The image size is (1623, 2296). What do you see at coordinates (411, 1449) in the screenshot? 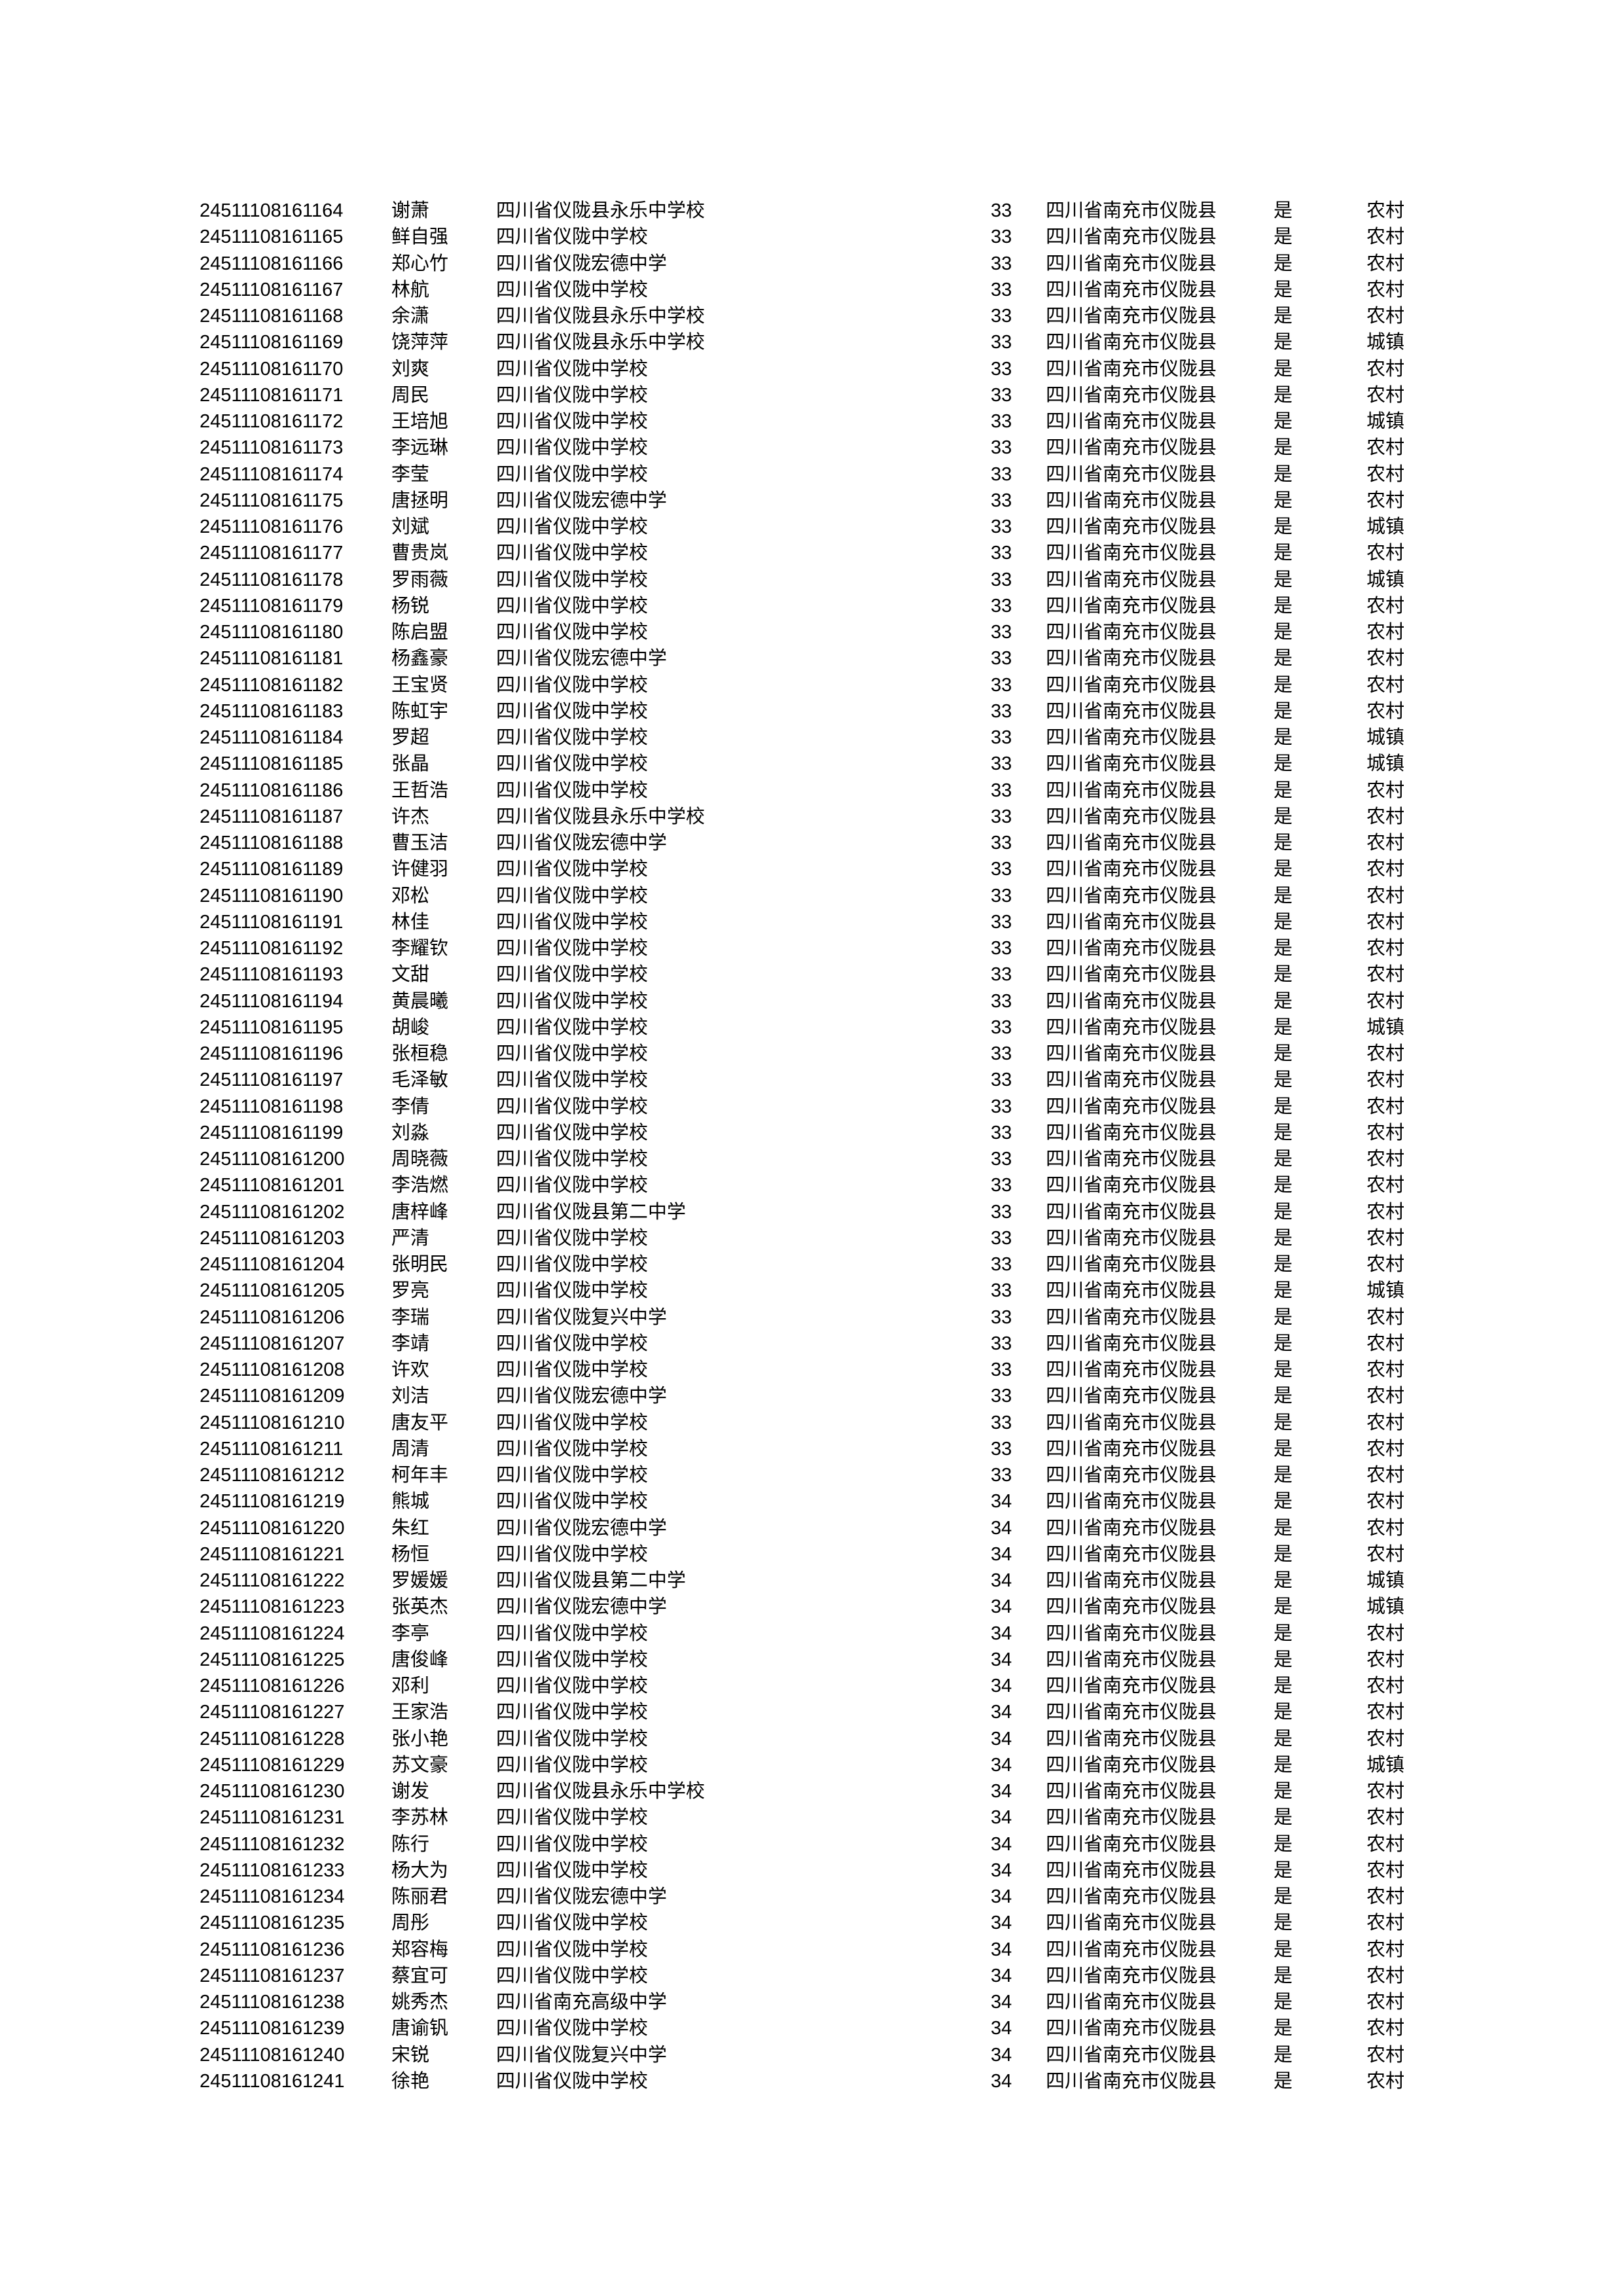
I see `student-name-cell: 周清` at bounding box center [411, 1449].